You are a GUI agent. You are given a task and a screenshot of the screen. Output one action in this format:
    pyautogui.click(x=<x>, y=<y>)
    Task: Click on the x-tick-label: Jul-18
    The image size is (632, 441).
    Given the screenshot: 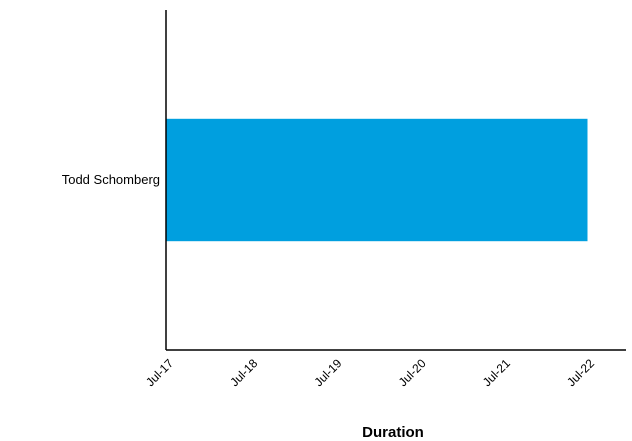 What is the action you would take?
    pyautogui.click(x=243, y=372)
    